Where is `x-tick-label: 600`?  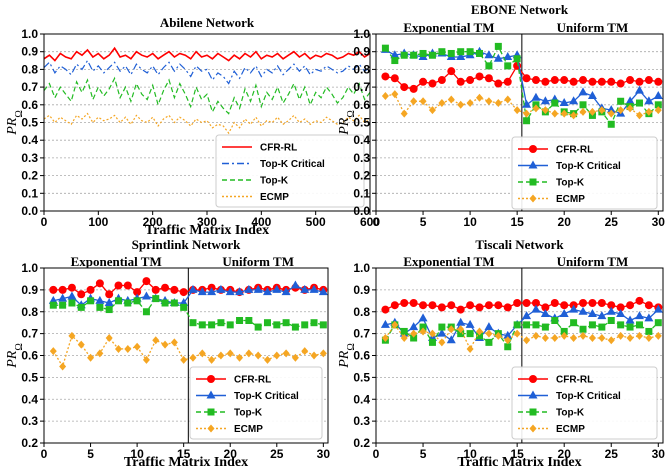
x-tick-label: 600 is located at coordinates (370, 222).